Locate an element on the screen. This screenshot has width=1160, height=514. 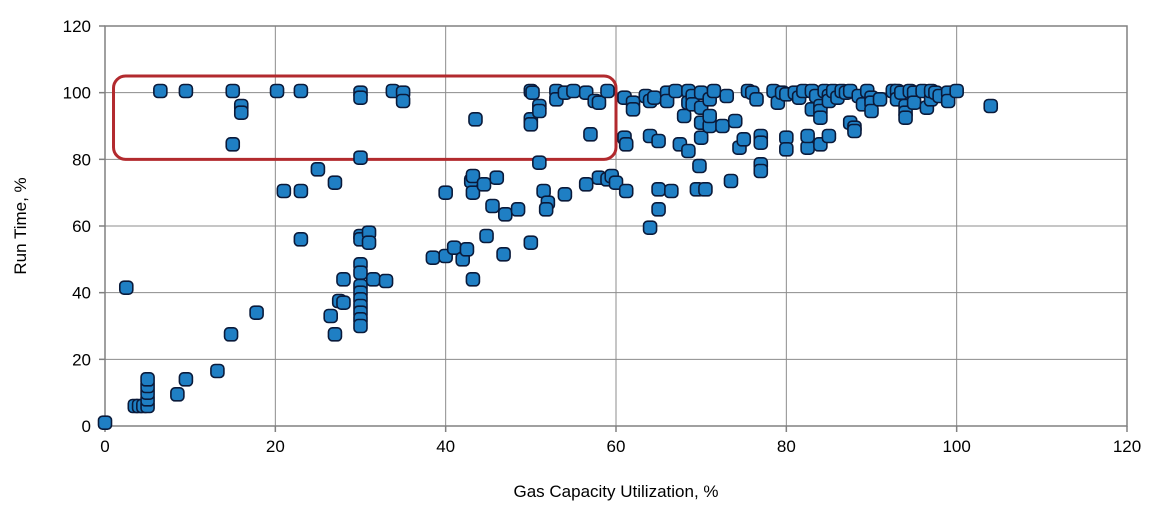
x-tick-label: 60 is located at coordinates (616, 446).